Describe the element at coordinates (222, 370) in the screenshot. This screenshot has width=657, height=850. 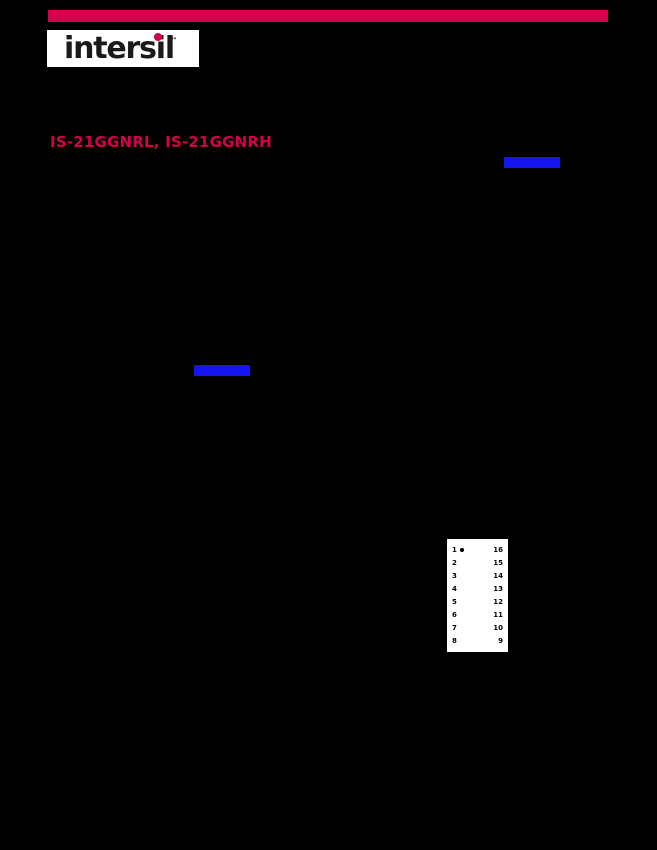
I see `application-note-link` at that location.